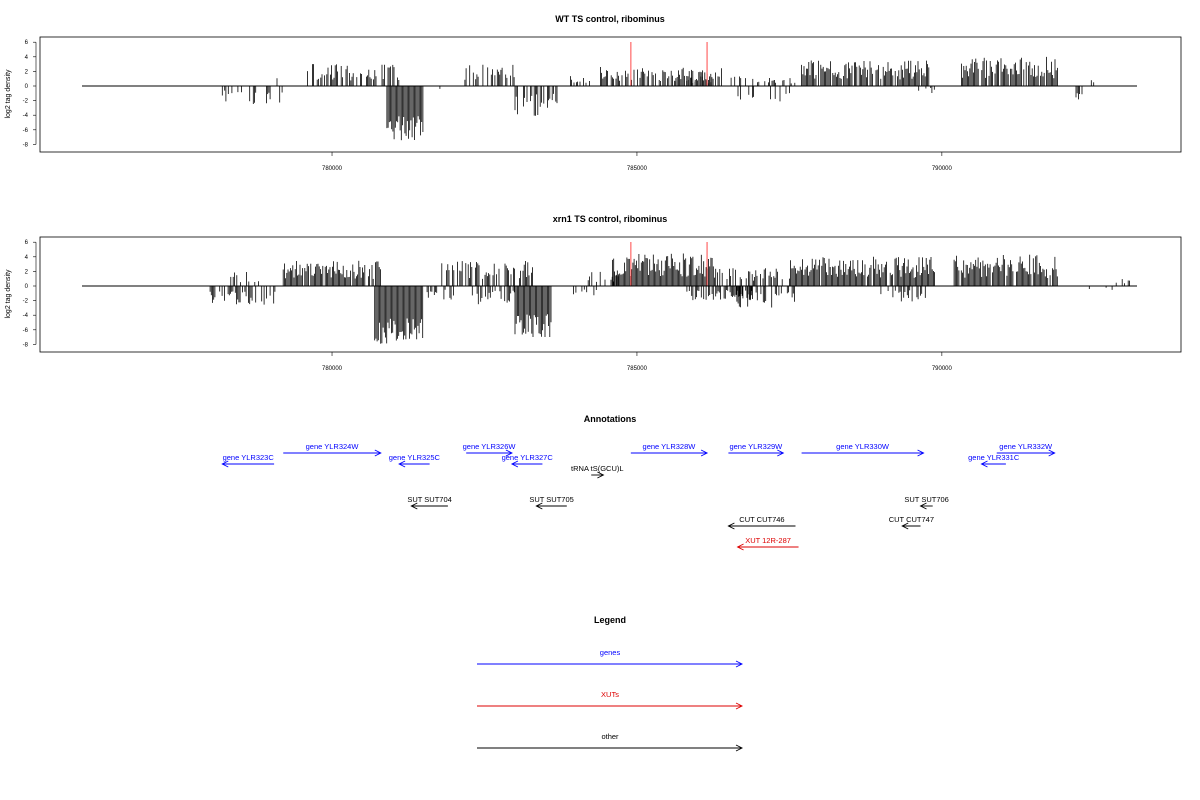 This screenshot has height=800, width=1200. I want to click on feature-label: SUT SUT704, so click(429, 499).